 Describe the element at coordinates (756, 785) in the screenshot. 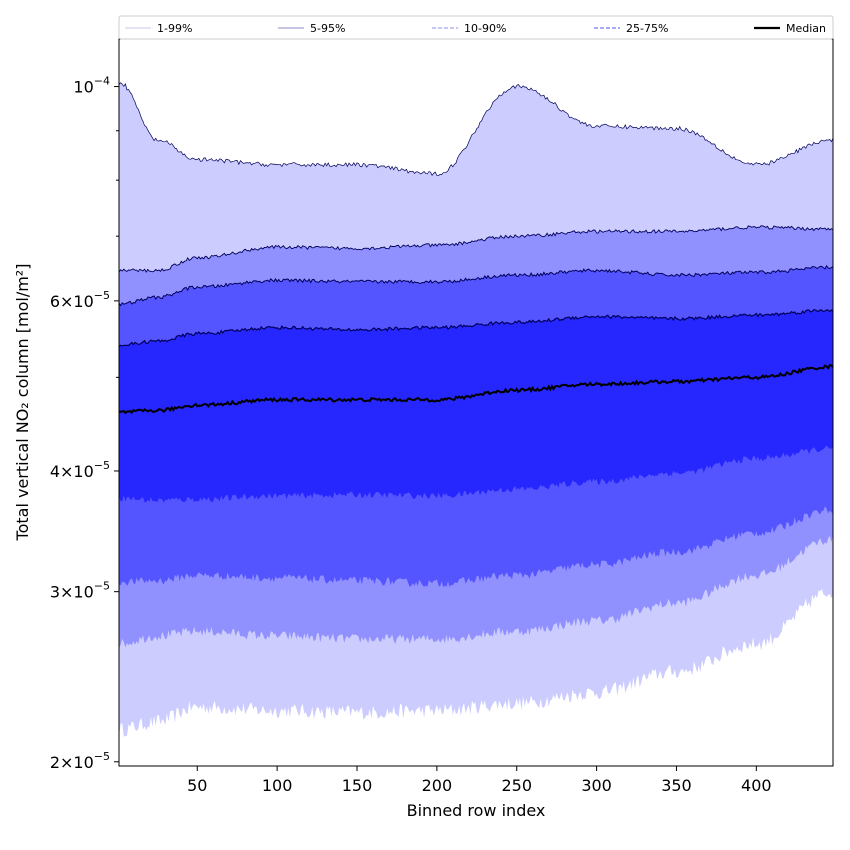

I see `x-tick-label: 400` at that location.